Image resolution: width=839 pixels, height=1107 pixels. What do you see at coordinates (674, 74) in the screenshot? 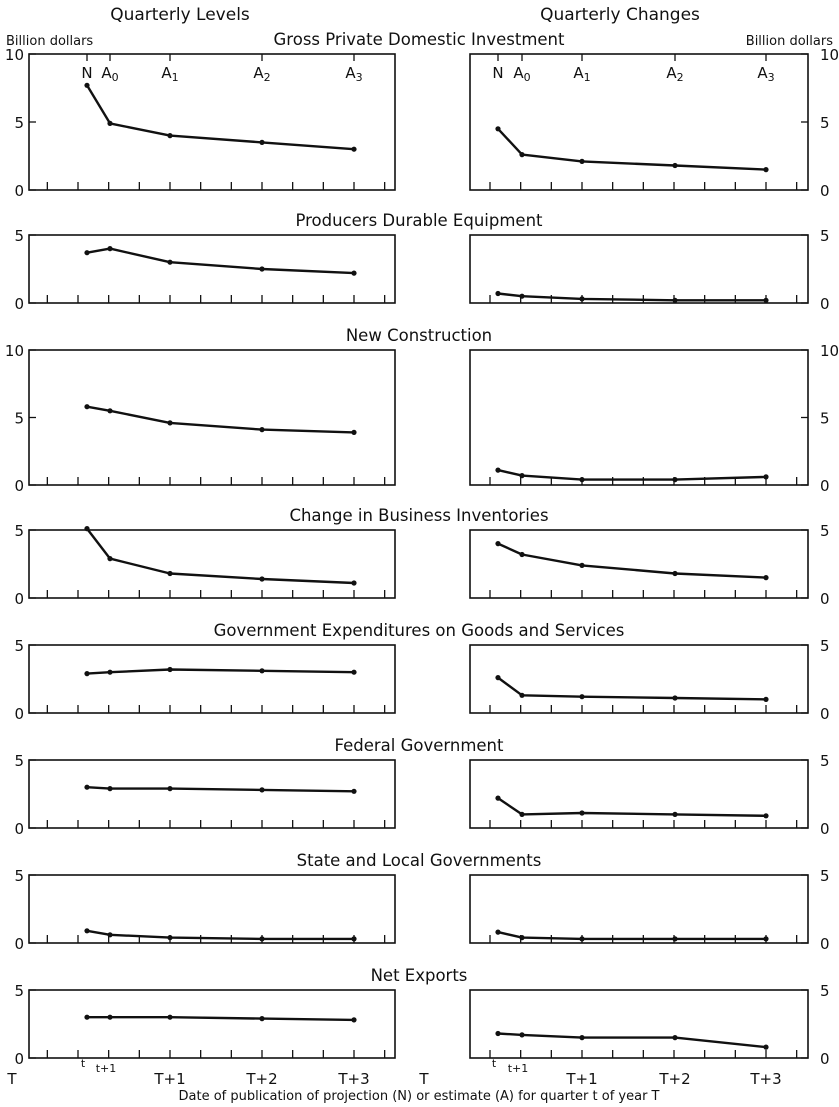
I see `marker-label: A2` at bounding box center [674, 74].